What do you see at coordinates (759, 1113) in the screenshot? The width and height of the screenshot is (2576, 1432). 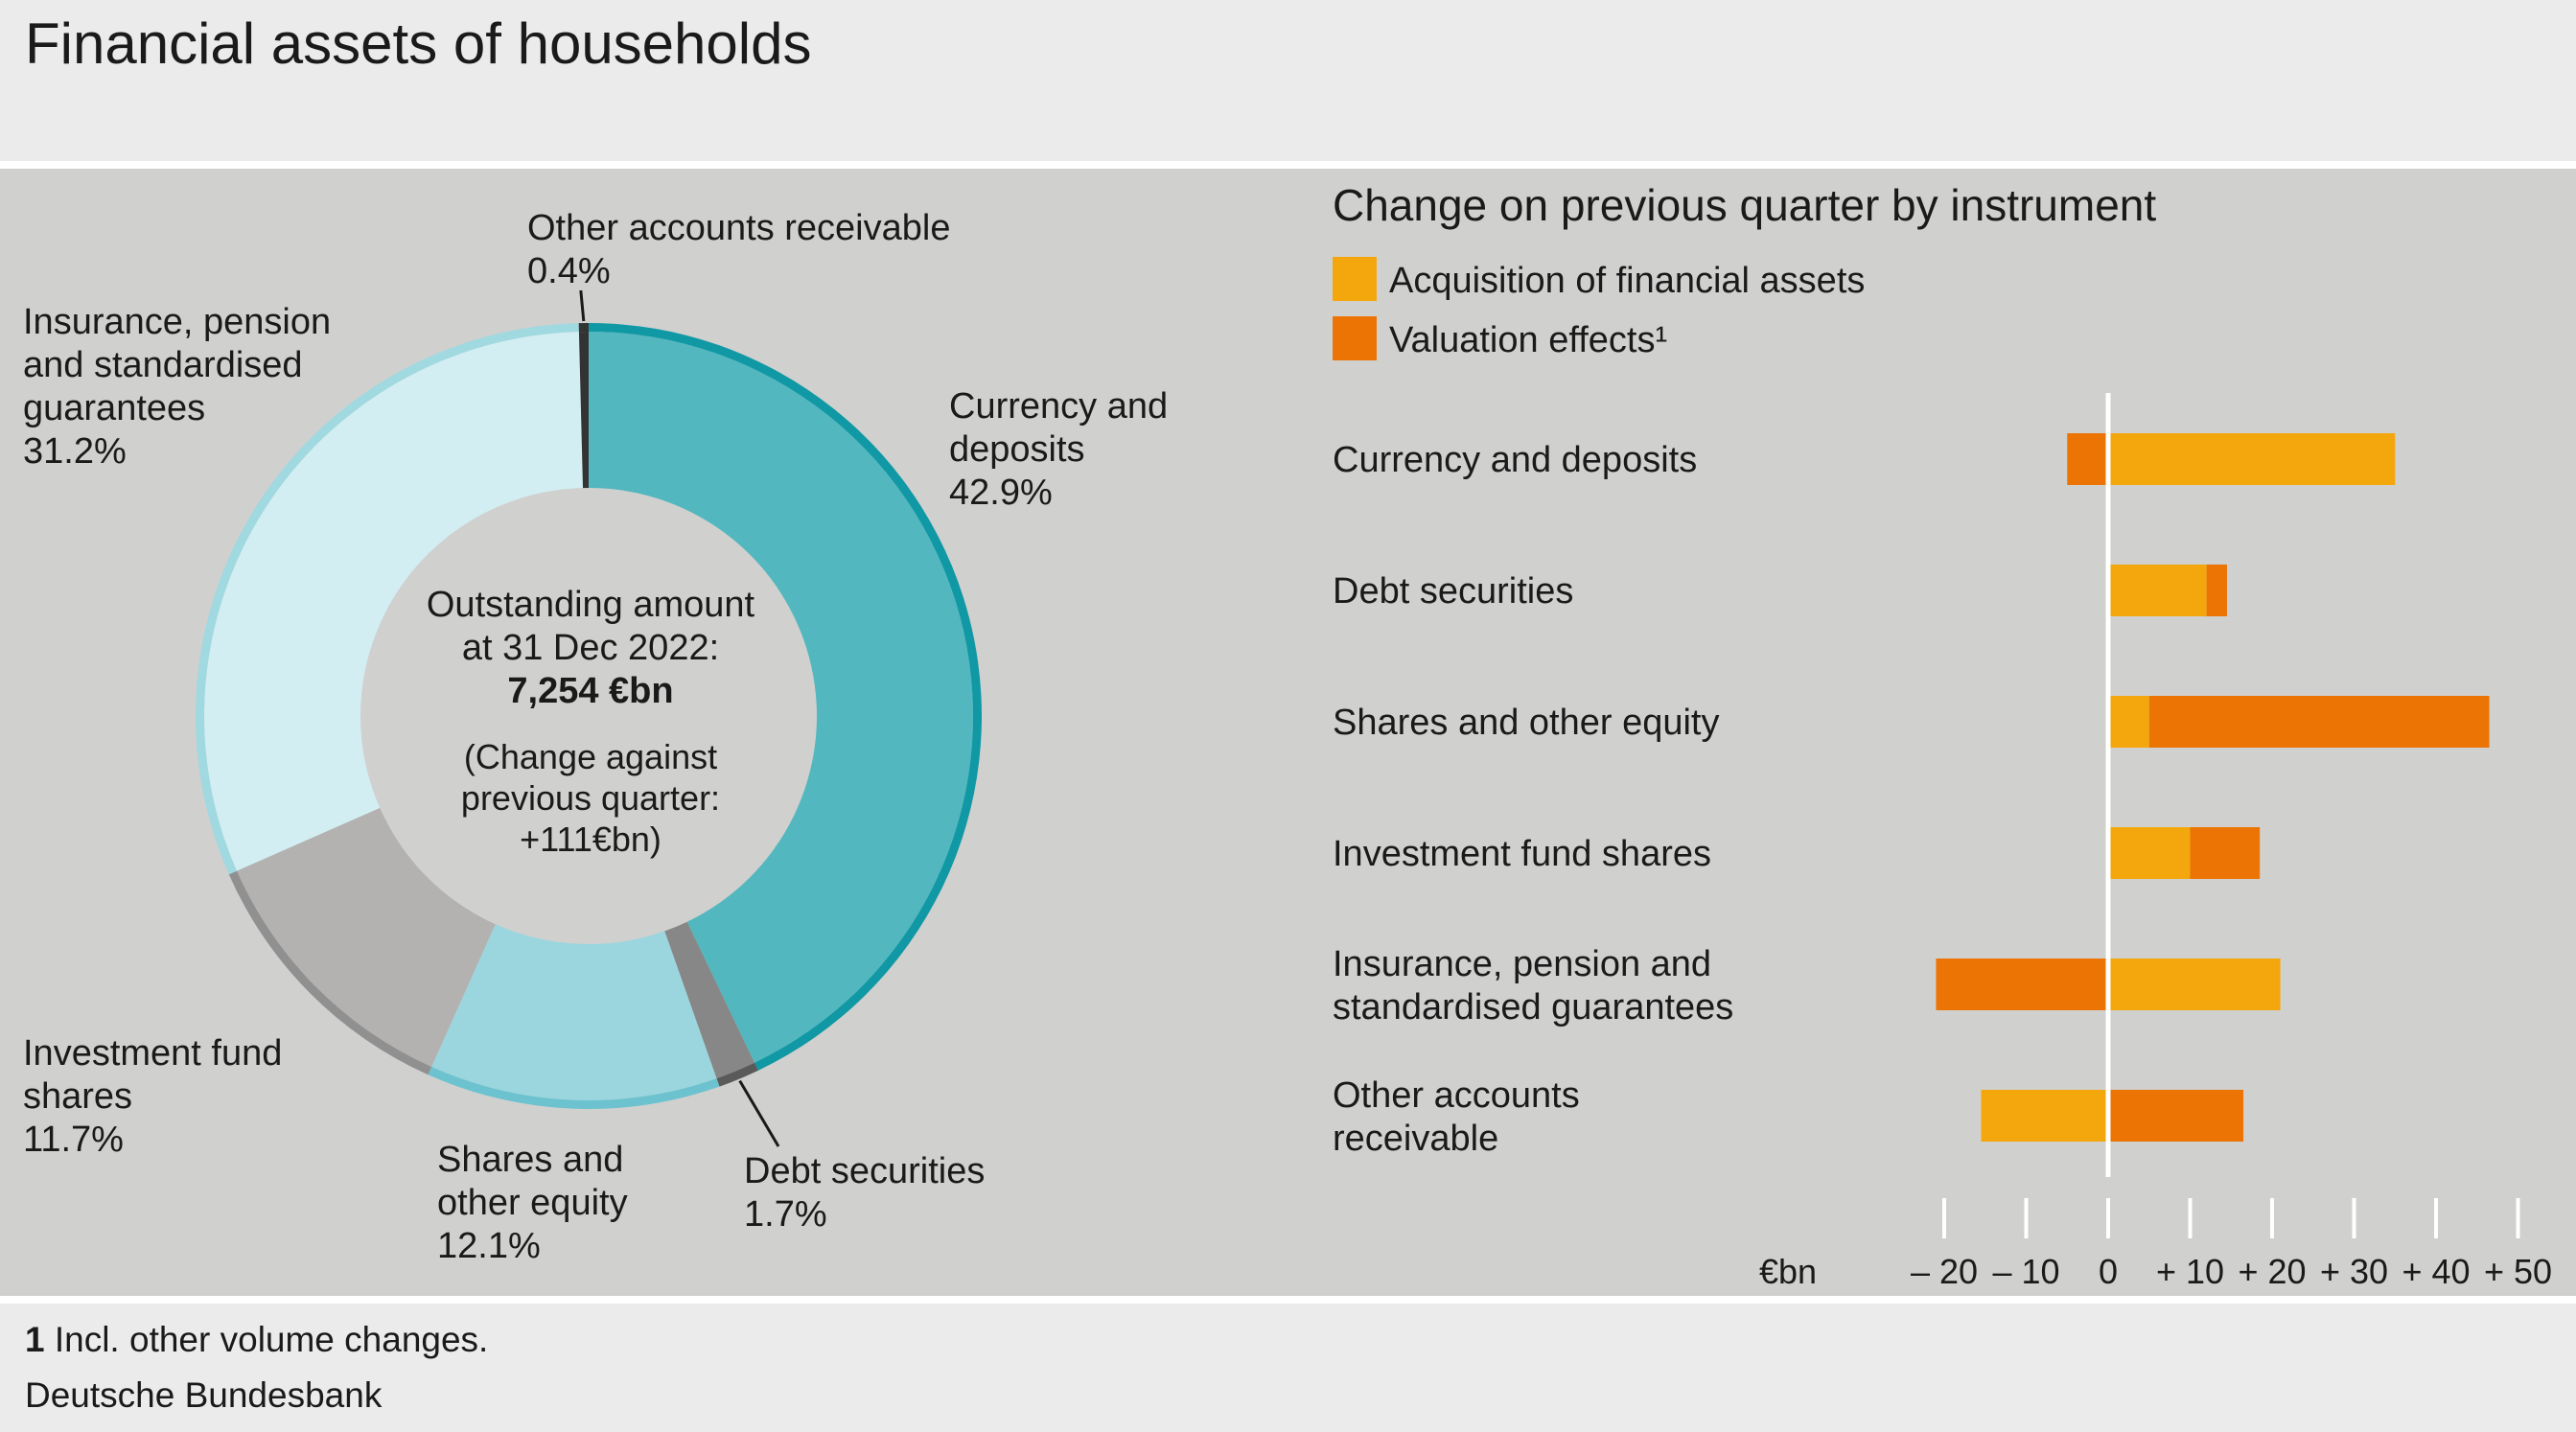 I see `leader-line-debt-securities` at bounding box center [759, 1113].